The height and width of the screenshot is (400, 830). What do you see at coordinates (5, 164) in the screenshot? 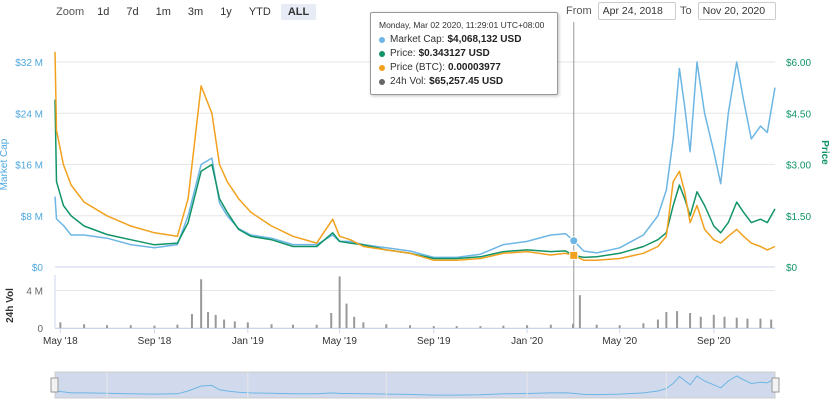
I see `left-axis-title: Market Cap` at bounding box center [5, 164].